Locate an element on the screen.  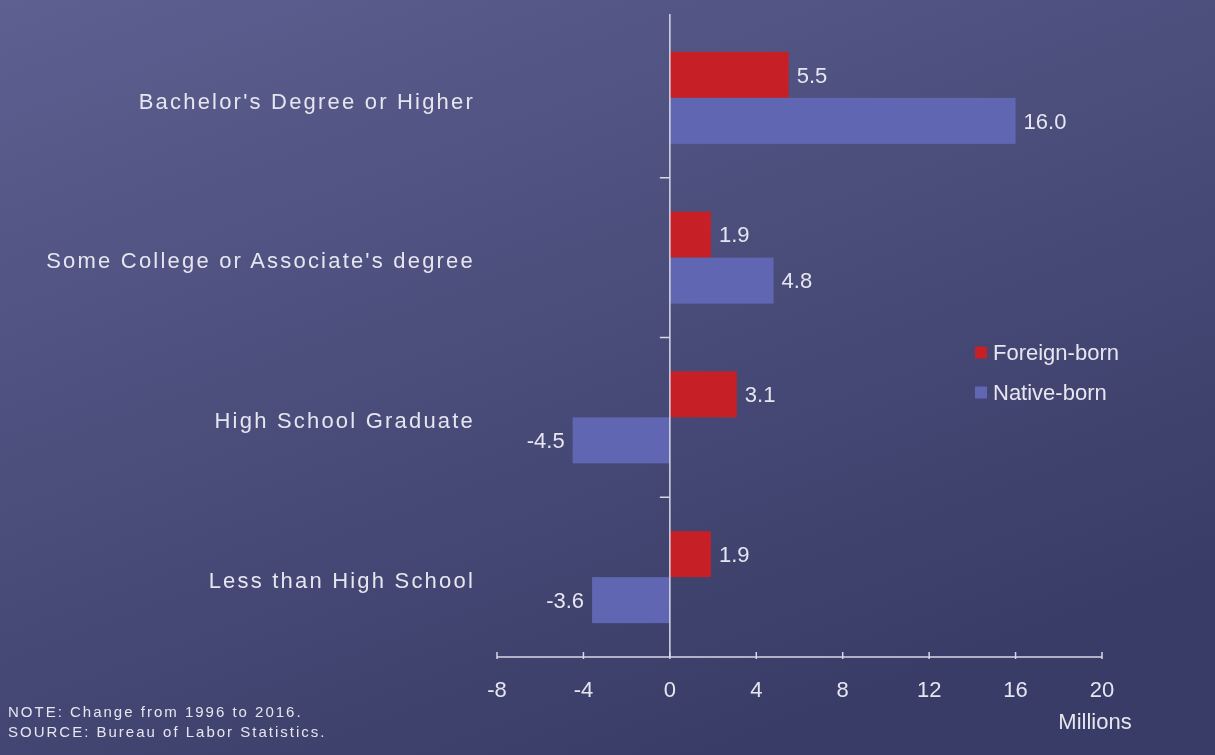
data-label: 5.5 is located at coordinates (812, 75).